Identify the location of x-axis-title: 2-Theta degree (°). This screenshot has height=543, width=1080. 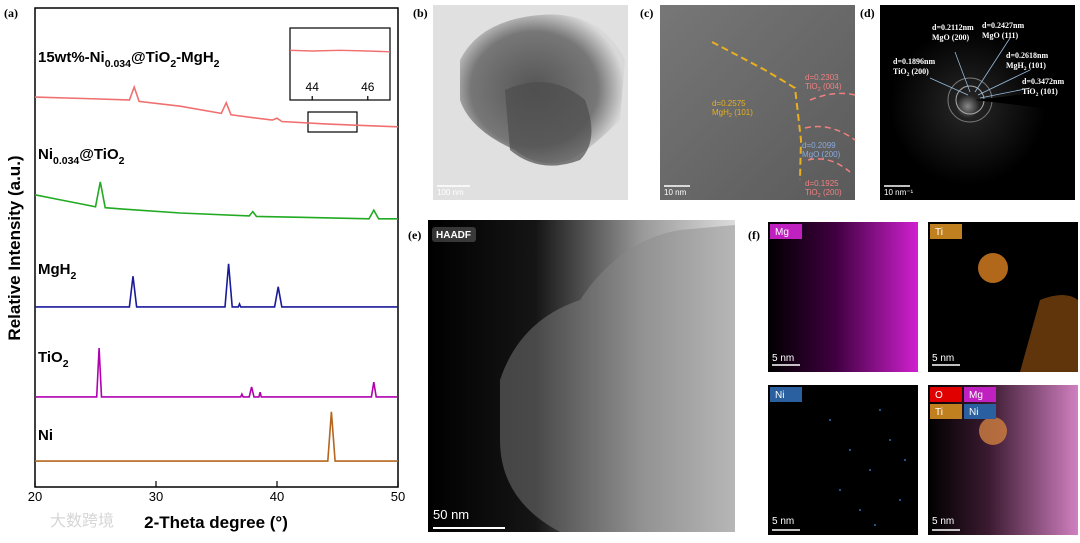
(216, 522).